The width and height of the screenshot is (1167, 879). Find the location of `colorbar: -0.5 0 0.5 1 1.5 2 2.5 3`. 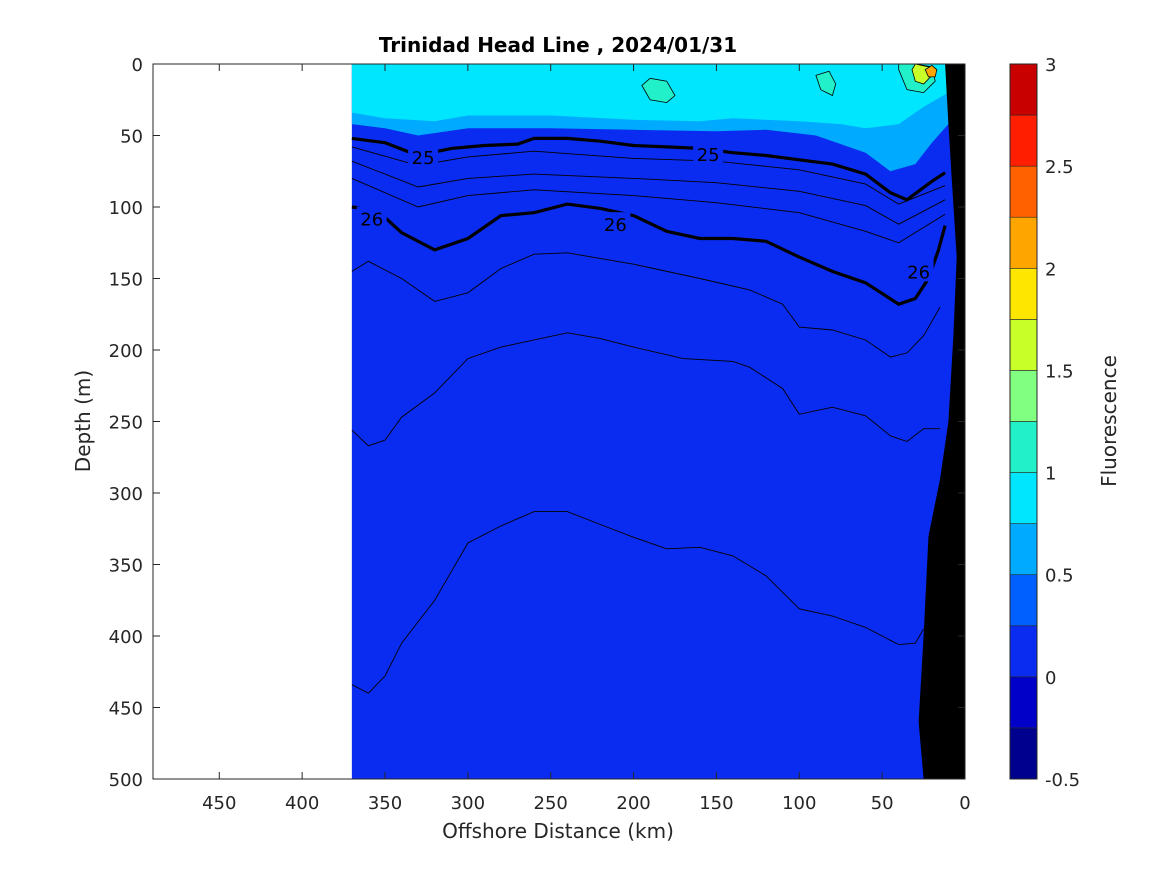

colorbar: -0.5 0 0.5 1 1.5 2 2.5 3 is located at coordinates (1044, 423).